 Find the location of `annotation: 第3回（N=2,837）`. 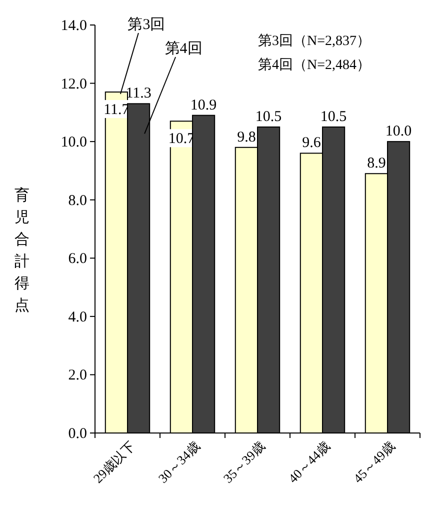

annotation: 第3回（N=2,837） is located at coordinates (314, 41).